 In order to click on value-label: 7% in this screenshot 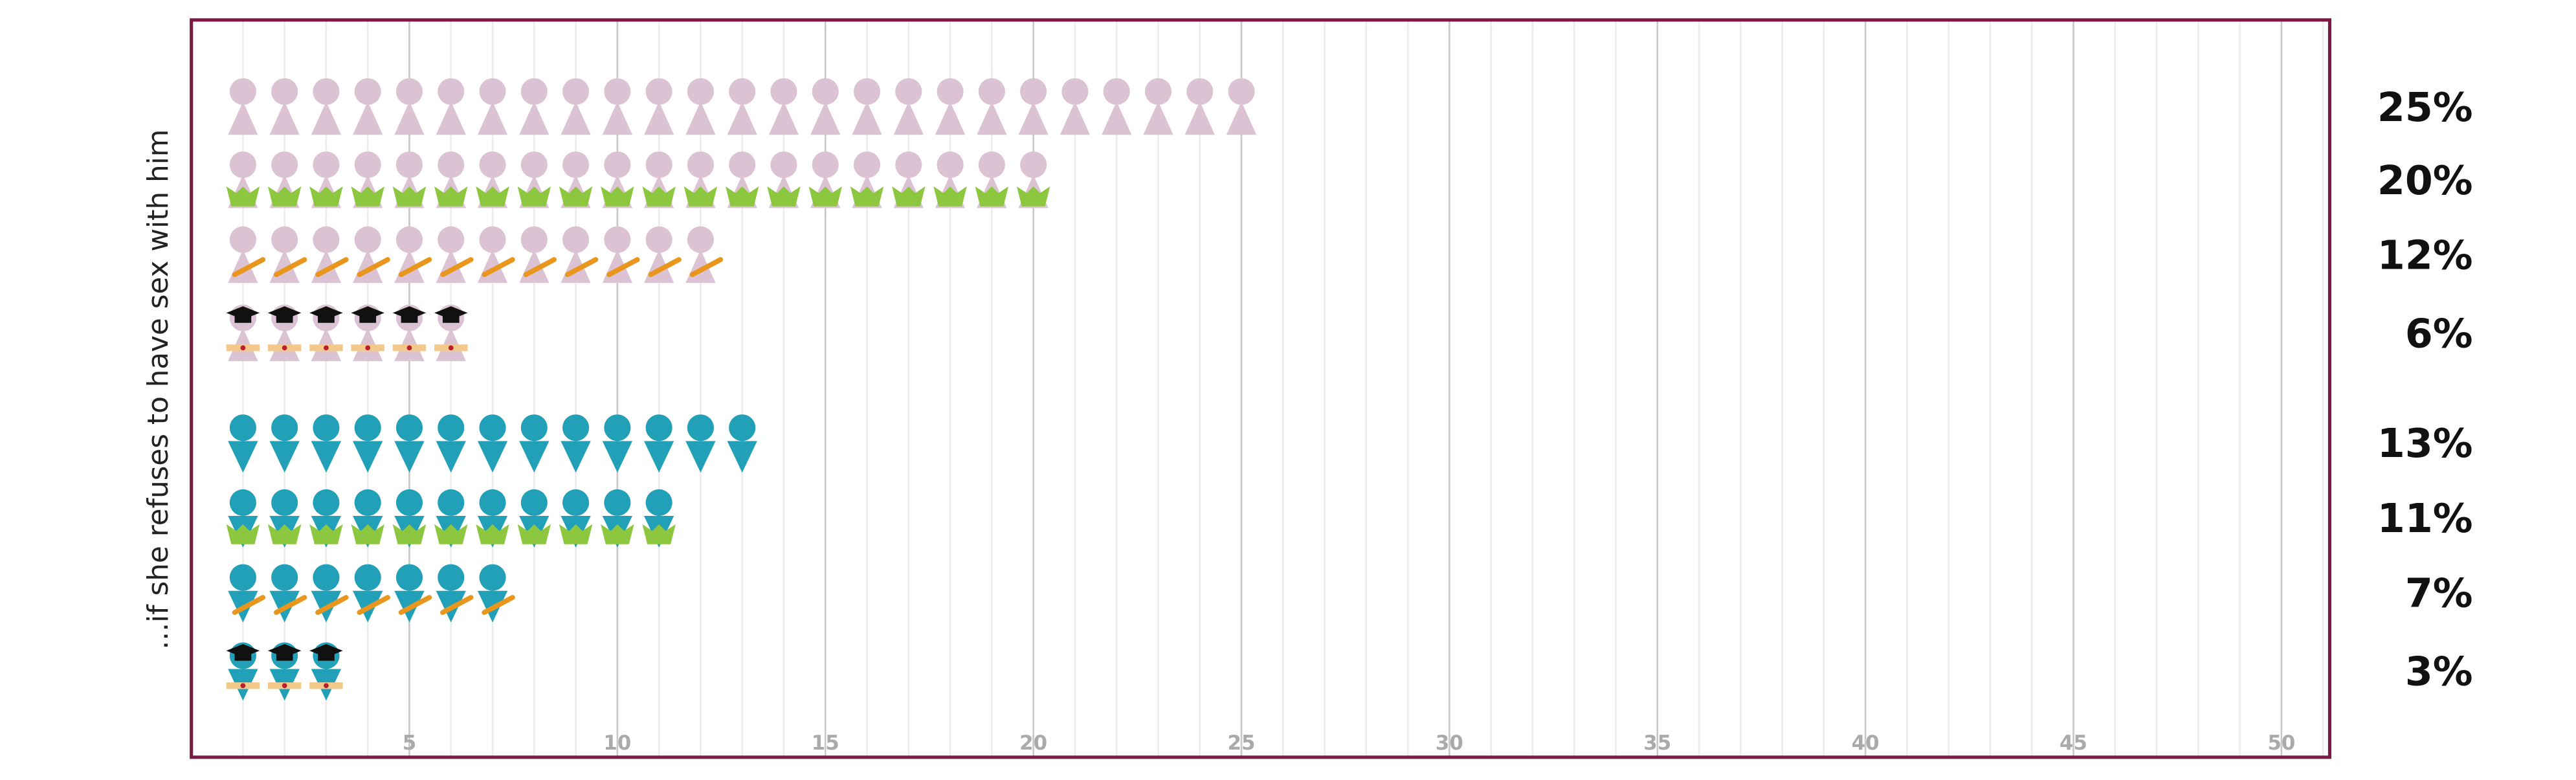, I will do `click(2439, 593)`.